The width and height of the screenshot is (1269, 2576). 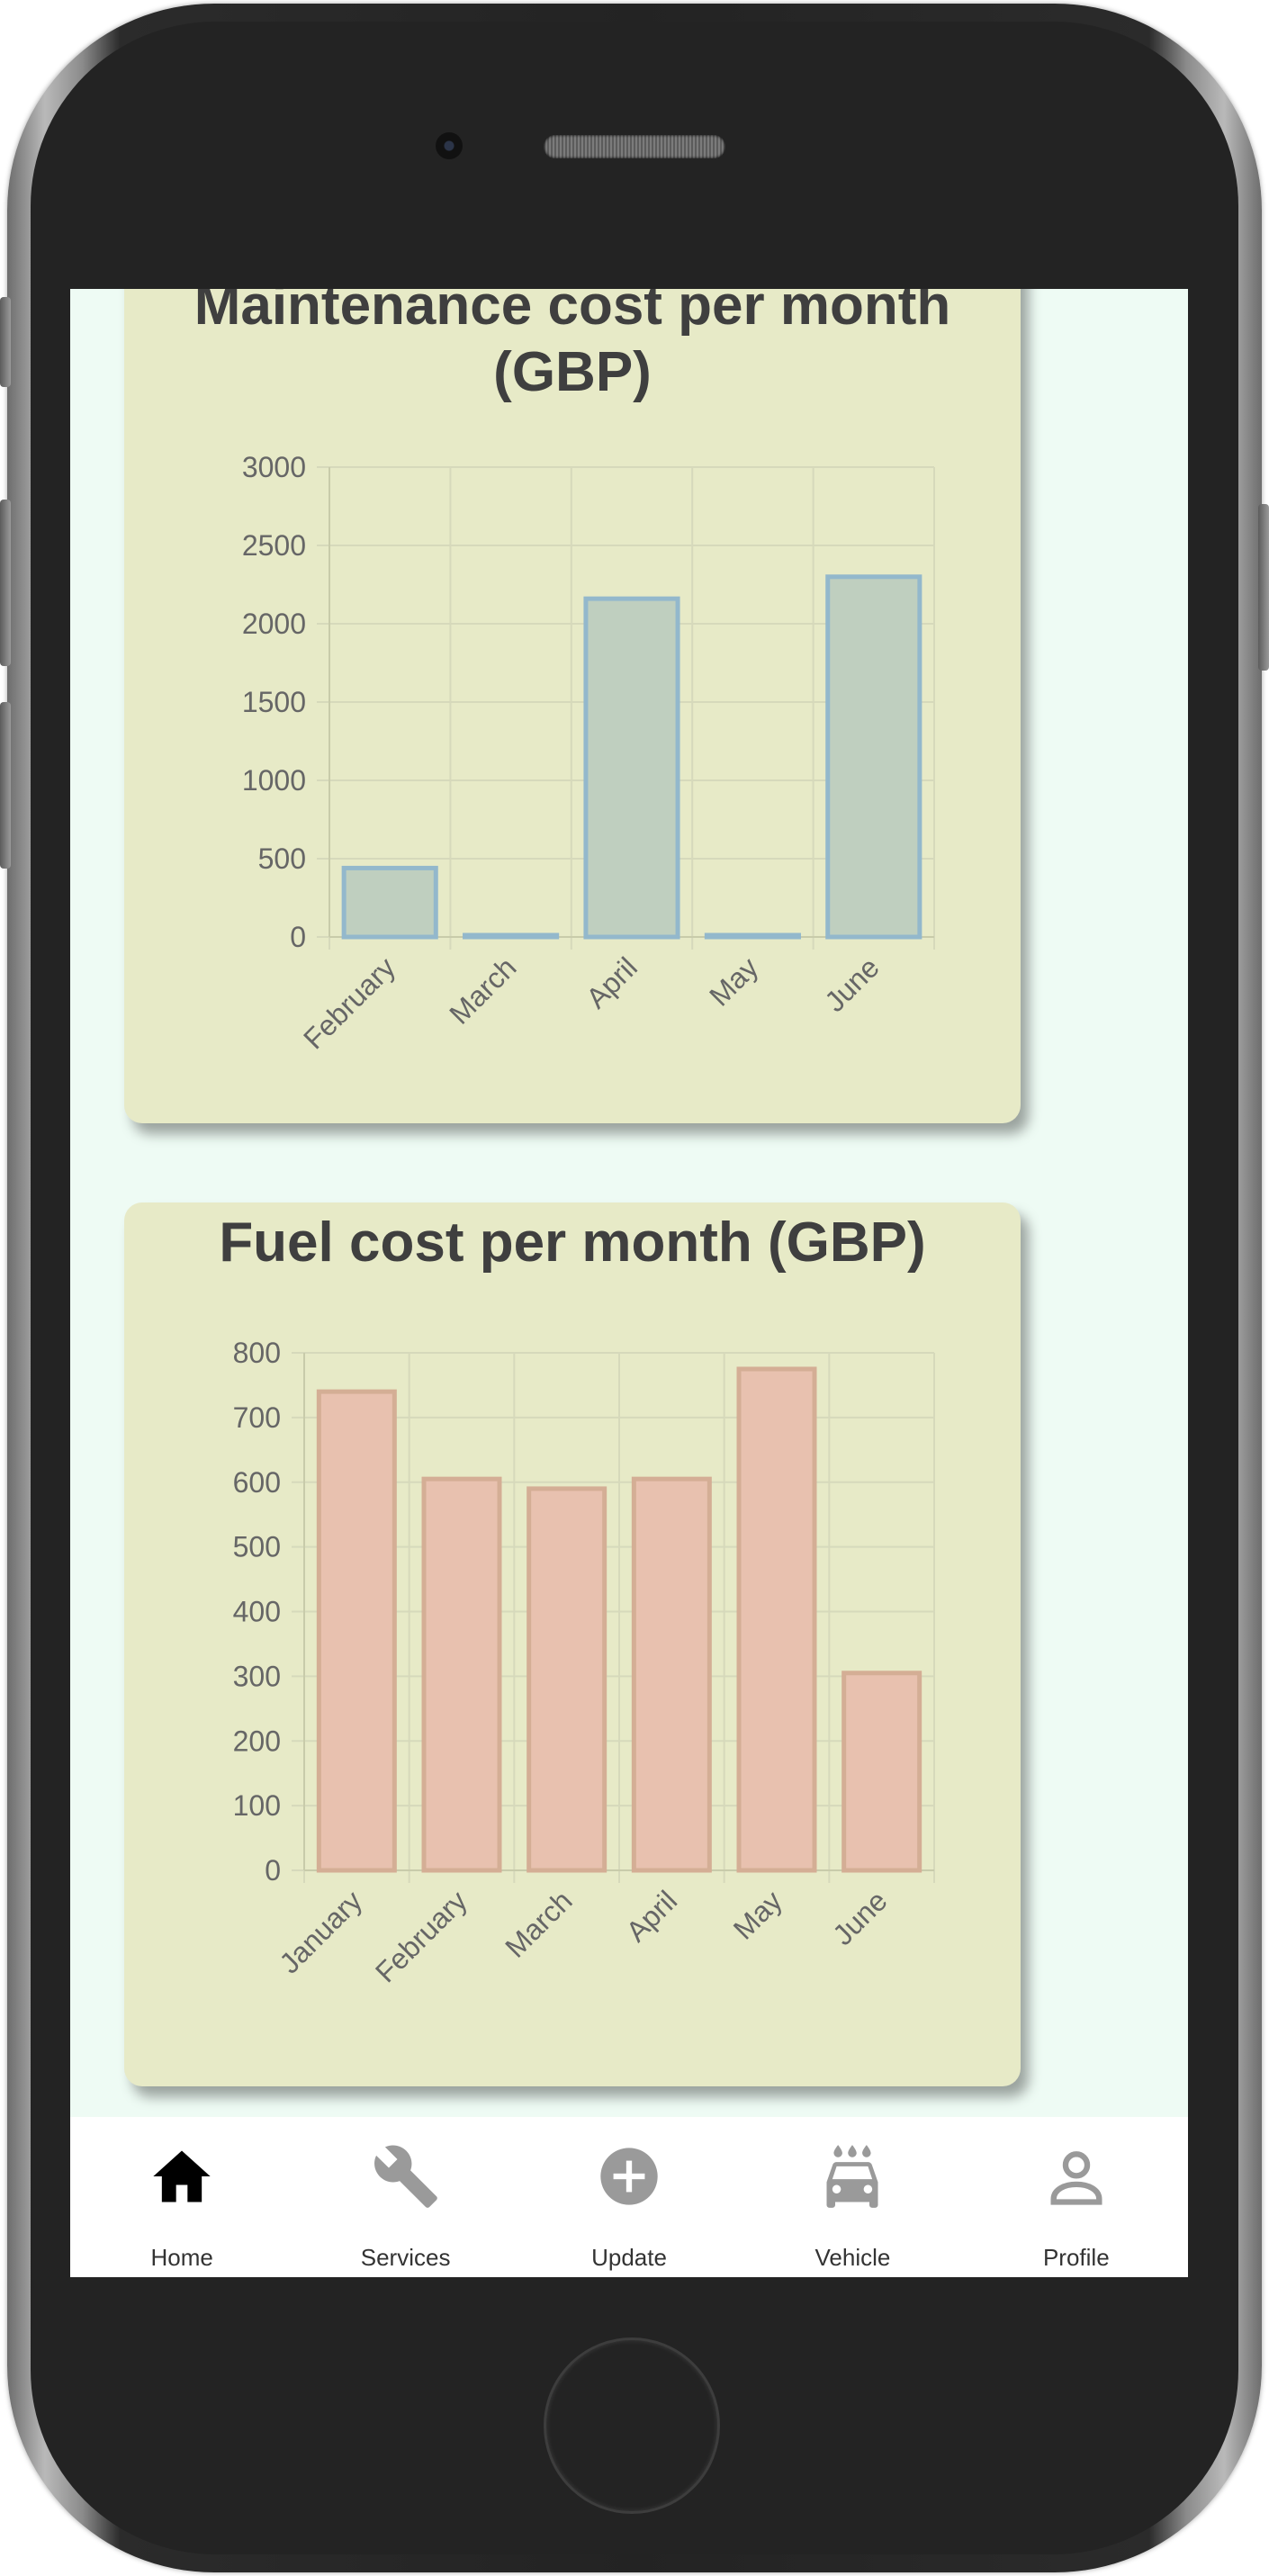 I want to click on y-tick-label: 2500, so click(x=274, y=545).